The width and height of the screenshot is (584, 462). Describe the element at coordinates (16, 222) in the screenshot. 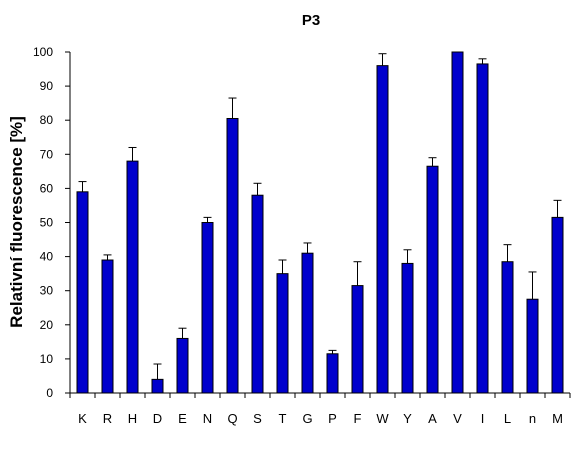

I see `y-axis-label: Relativní fluorescence [%]` at that location.